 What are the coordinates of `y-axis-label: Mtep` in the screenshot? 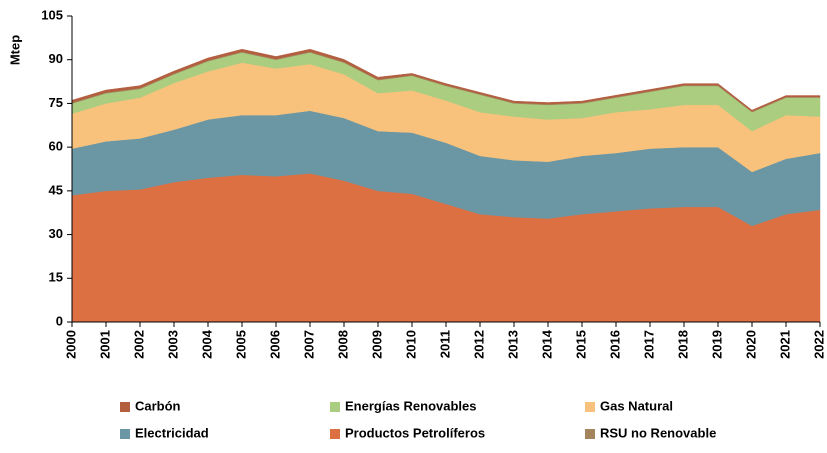 It's located at (14, 50).